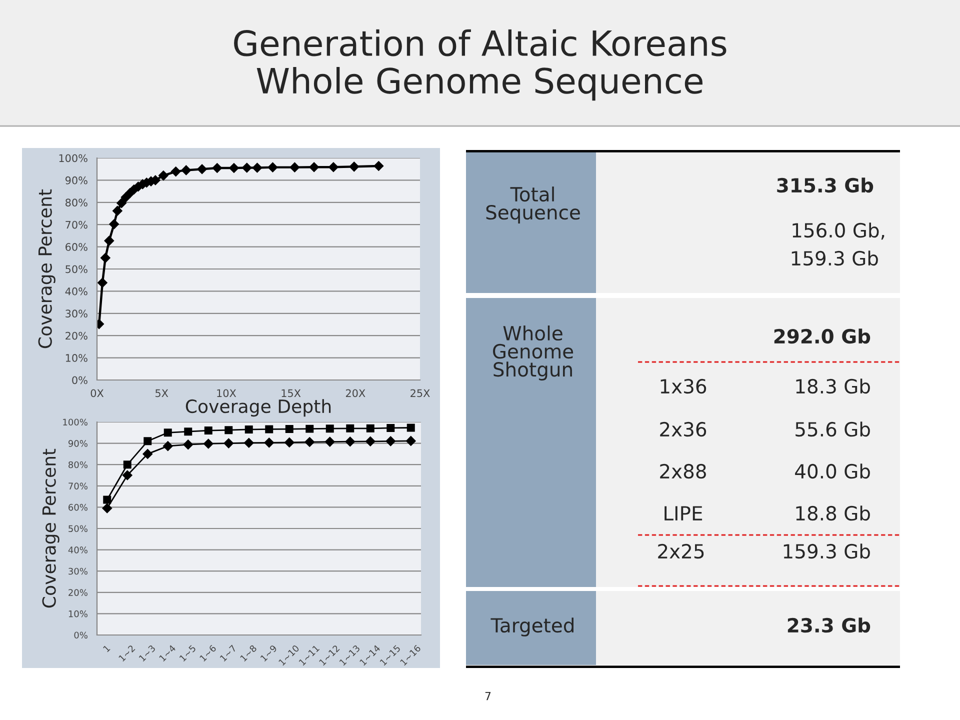  I want to click on text: LIPE, so click(683, 513).